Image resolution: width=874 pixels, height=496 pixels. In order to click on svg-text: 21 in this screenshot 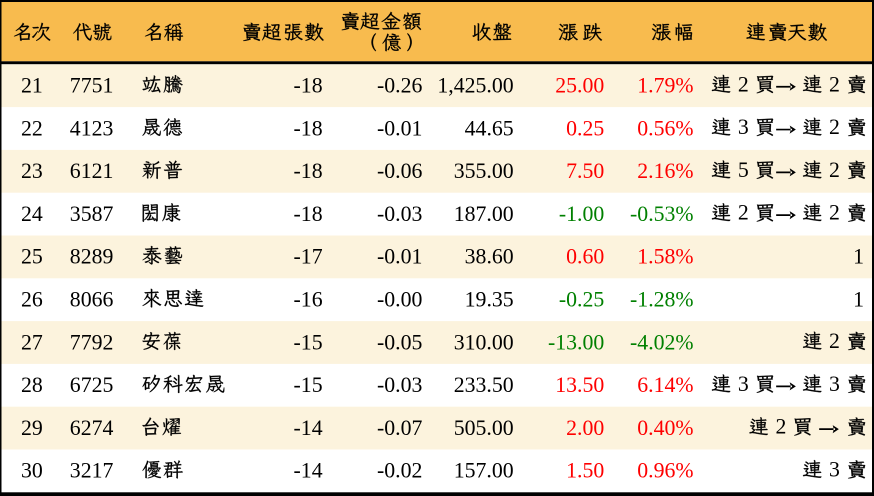, I will do `click(32, 86)`.